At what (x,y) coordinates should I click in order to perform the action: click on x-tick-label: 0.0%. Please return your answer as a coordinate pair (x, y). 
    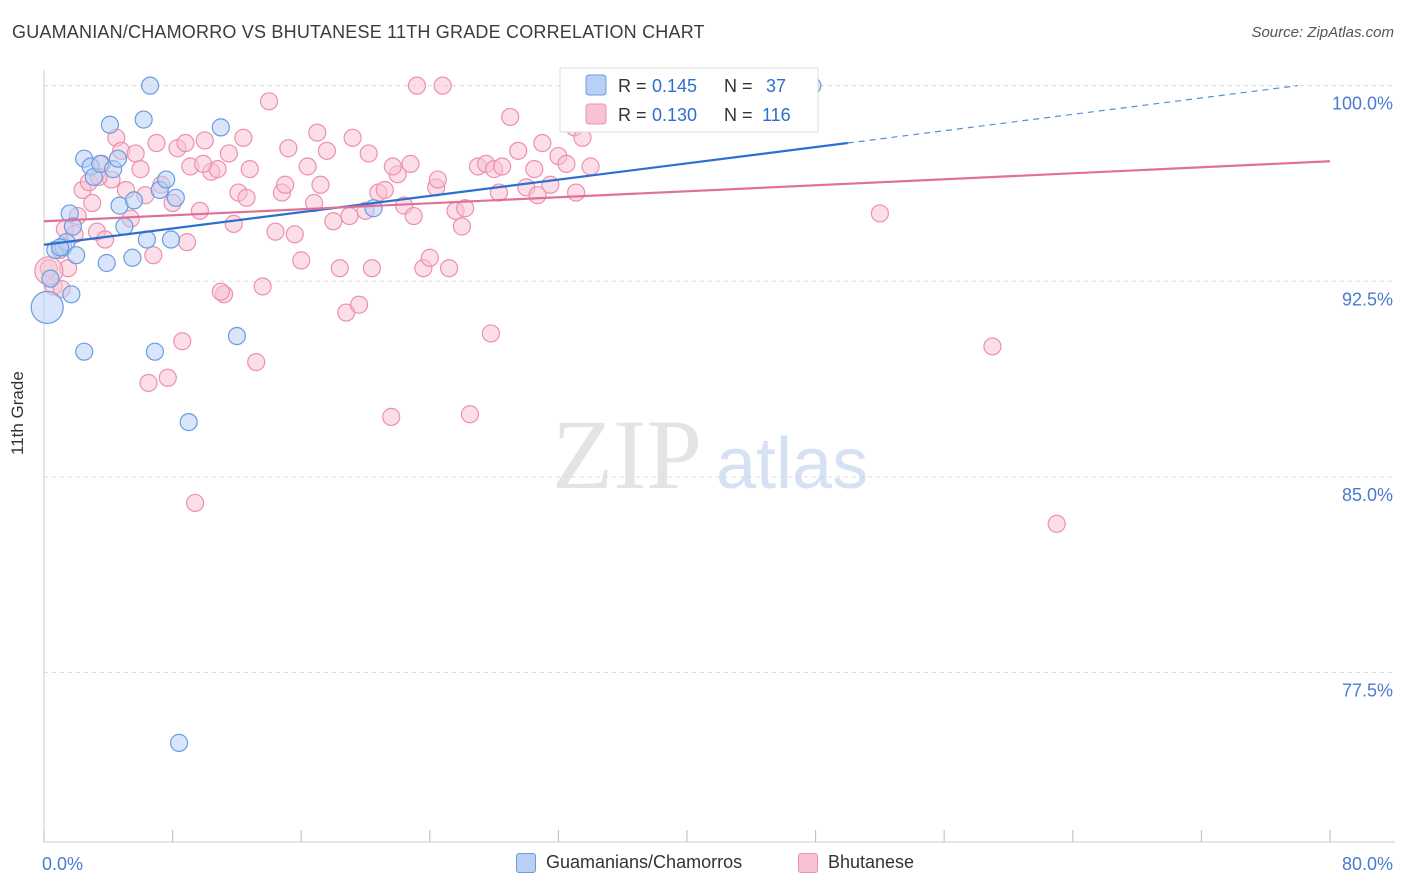
    Looking at the image, I should click on (62, 864).